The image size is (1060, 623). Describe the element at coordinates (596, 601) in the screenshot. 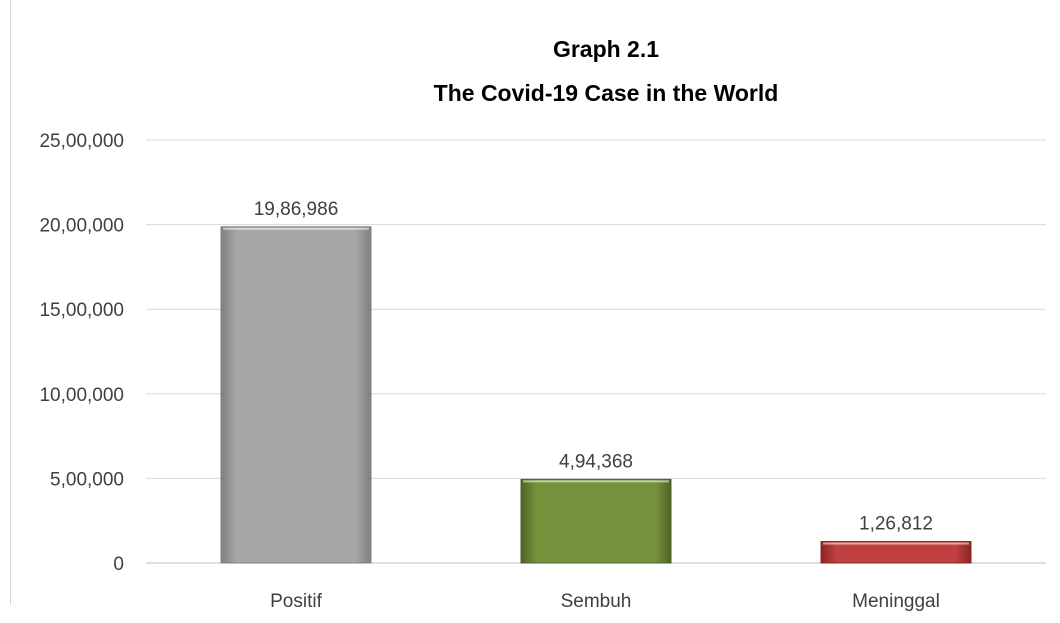

I see `x-tick-label: Sembuh` at that location.